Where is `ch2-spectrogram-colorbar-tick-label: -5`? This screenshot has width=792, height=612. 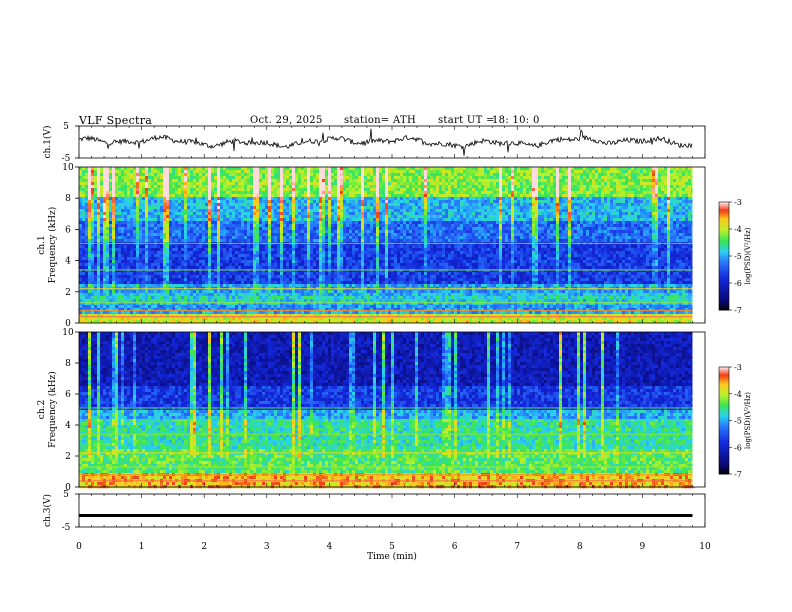 ch2-spectrogram-colorbar-tick-label: -5 is located at coordinates (738, 421).